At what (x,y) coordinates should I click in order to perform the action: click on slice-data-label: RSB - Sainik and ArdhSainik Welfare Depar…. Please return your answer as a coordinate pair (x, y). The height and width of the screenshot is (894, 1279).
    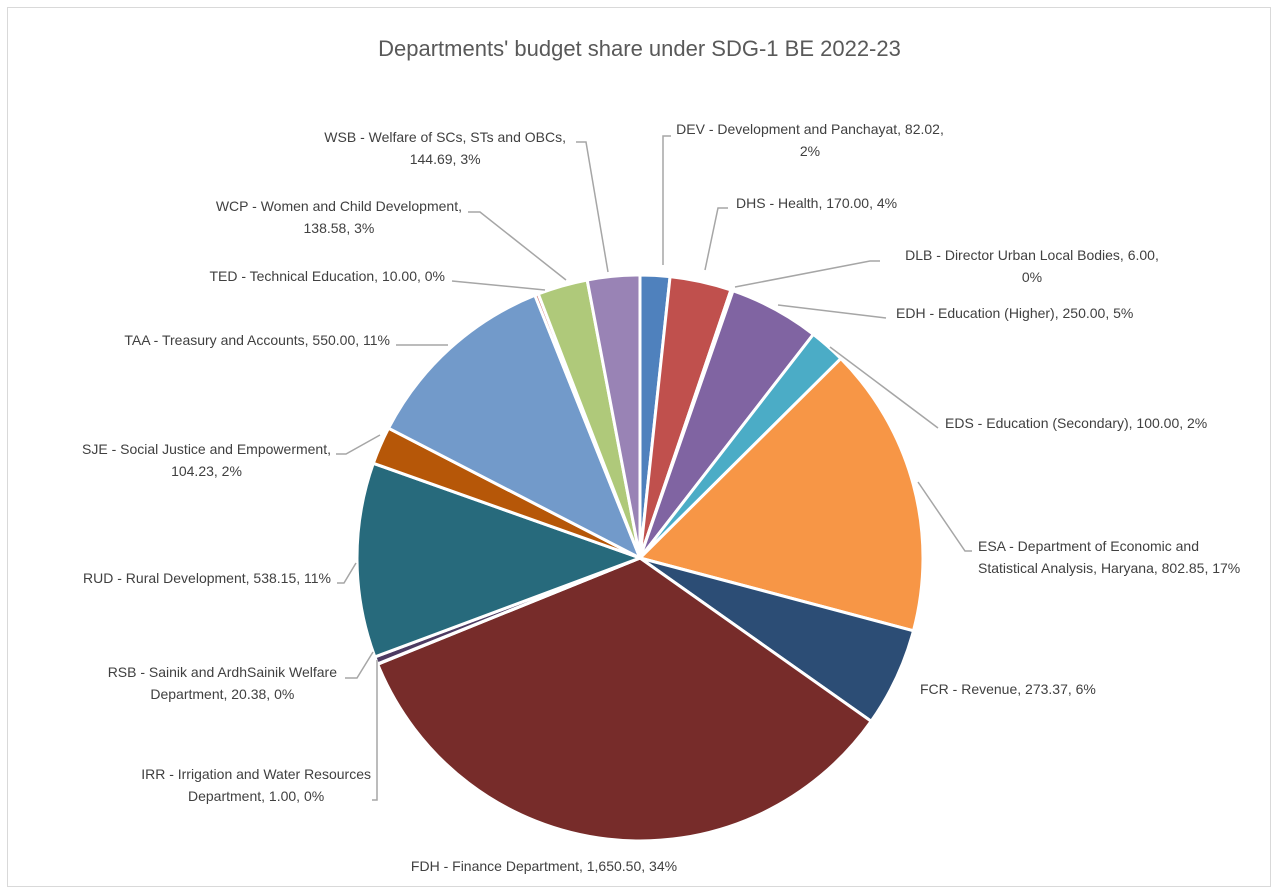
    Looking at the image, I should click on (223, 683).